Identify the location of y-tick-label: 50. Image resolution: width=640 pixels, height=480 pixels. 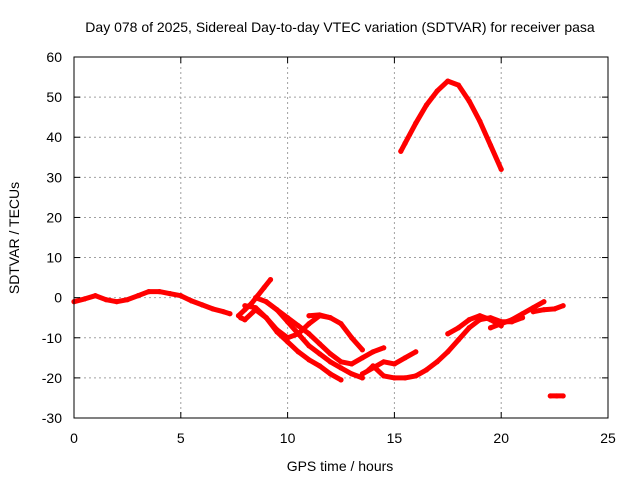
(54, 97).